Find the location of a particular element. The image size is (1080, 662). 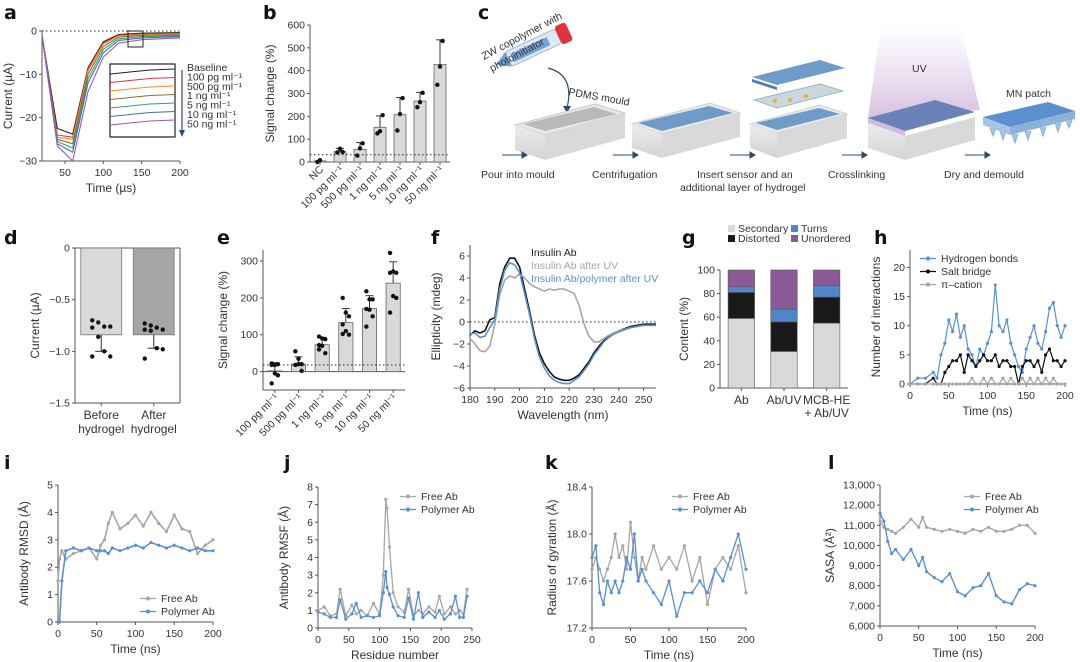

y-tick-label: 6,000 is located at coordinates (862, 627).